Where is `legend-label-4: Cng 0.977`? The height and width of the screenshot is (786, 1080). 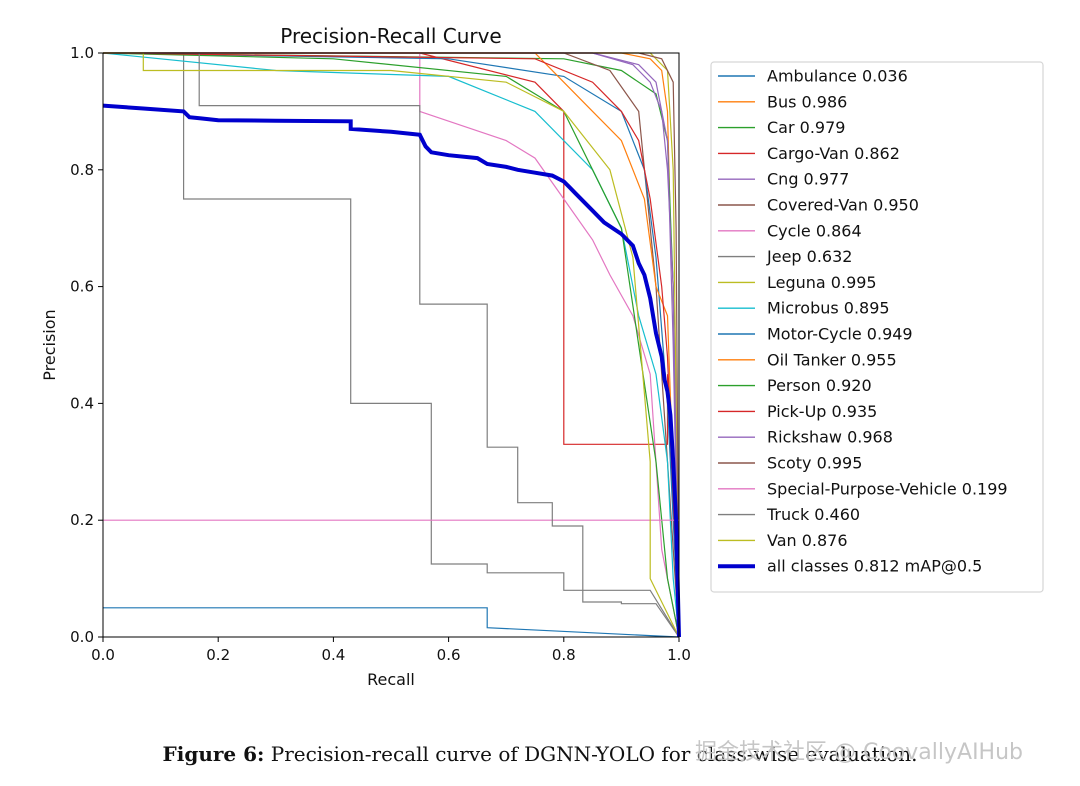 legend-label-4: Cng 0.977 is located at coordinates (808, 179).